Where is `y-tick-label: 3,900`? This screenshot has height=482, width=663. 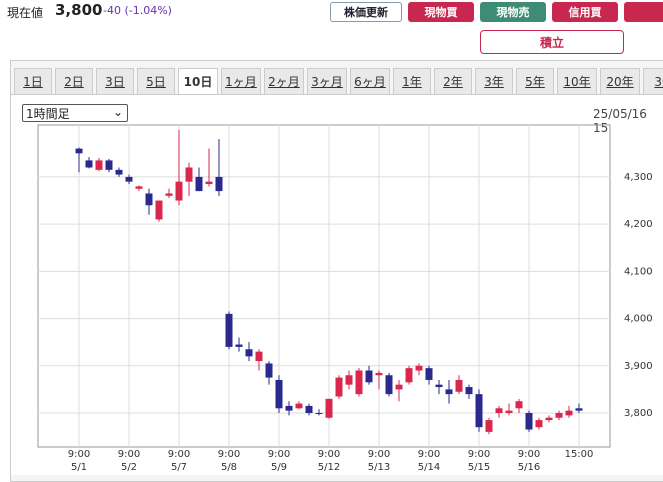 y-tick-label: 3,900 is located at coordinates (638, 366).